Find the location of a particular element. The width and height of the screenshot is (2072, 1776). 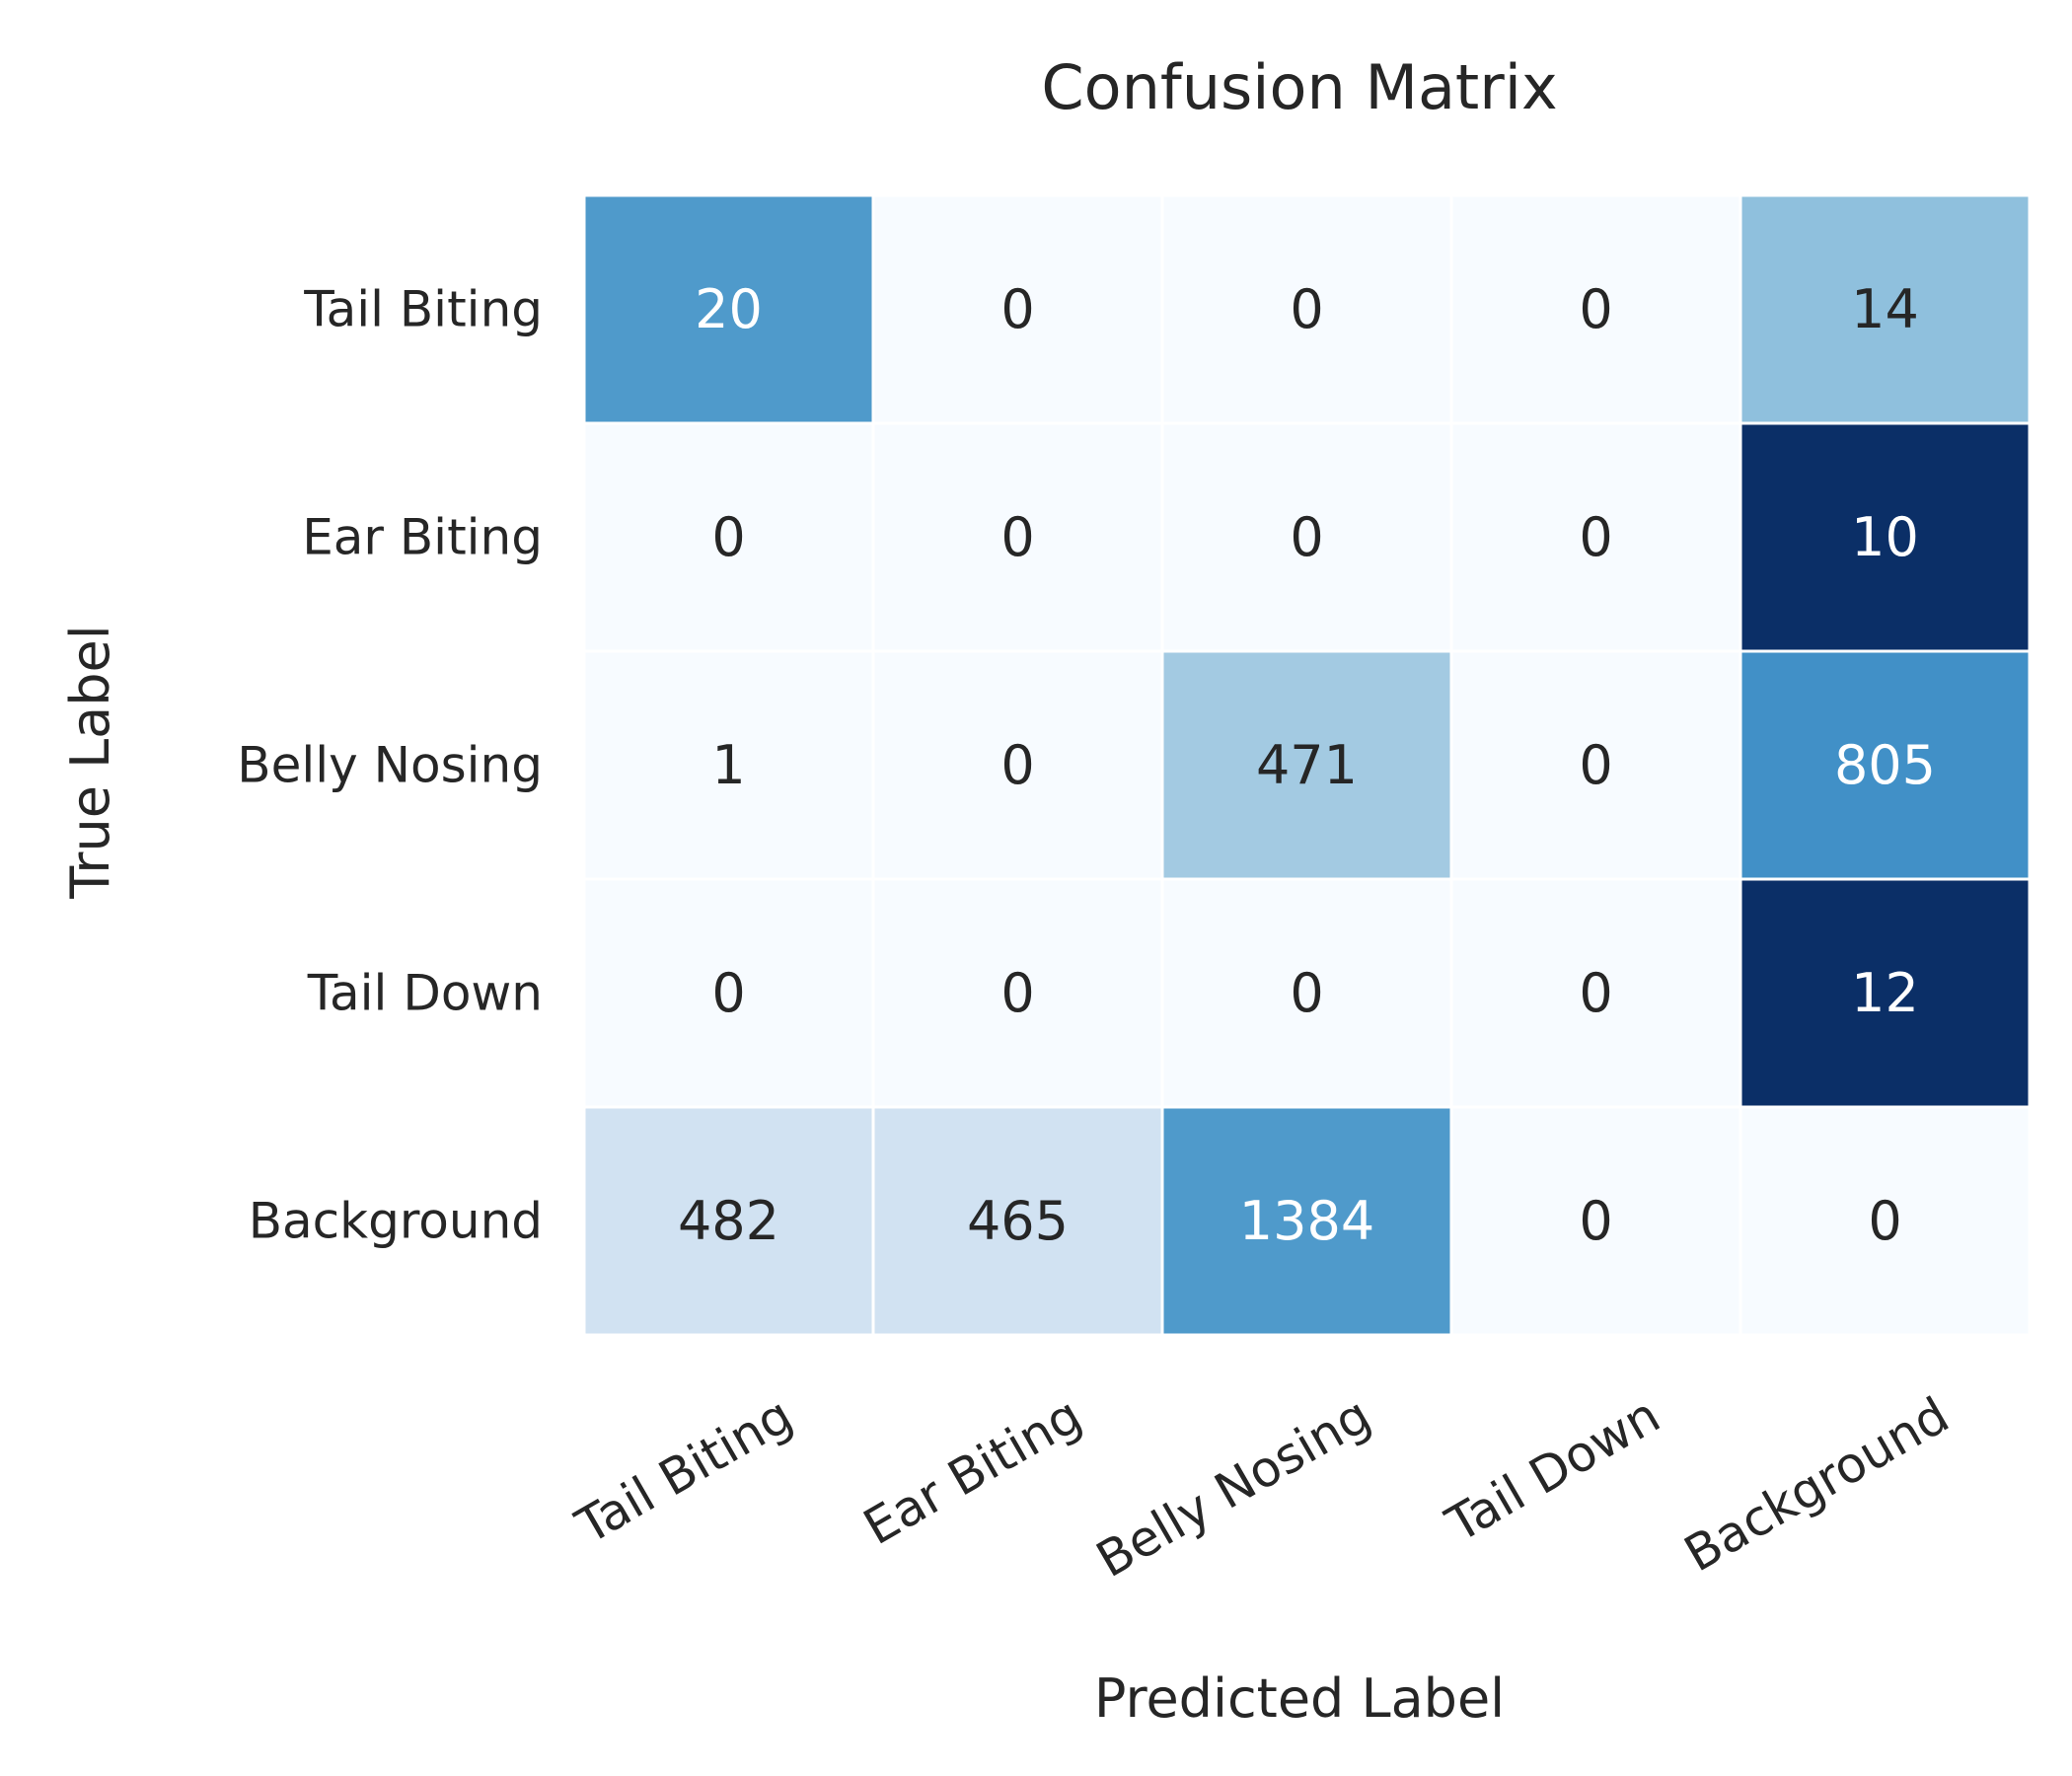

chart-title: Confusion Matrix is located at coordinates (1299, 87).